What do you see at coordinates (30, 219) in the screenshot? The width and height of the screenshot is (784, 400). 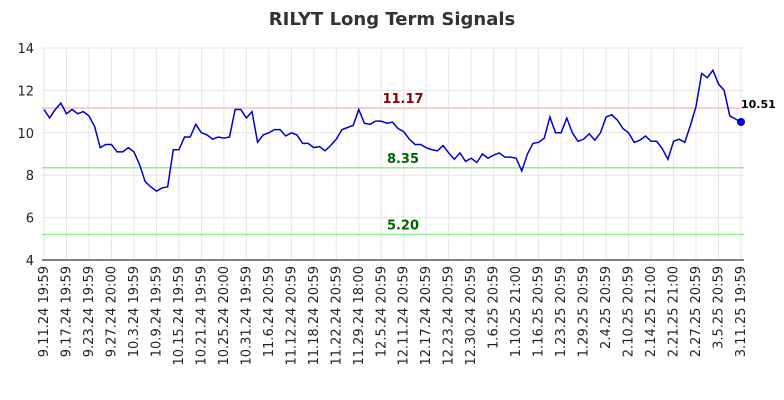 I see `y-tick-label: 6` at bounding box center [30, 219].